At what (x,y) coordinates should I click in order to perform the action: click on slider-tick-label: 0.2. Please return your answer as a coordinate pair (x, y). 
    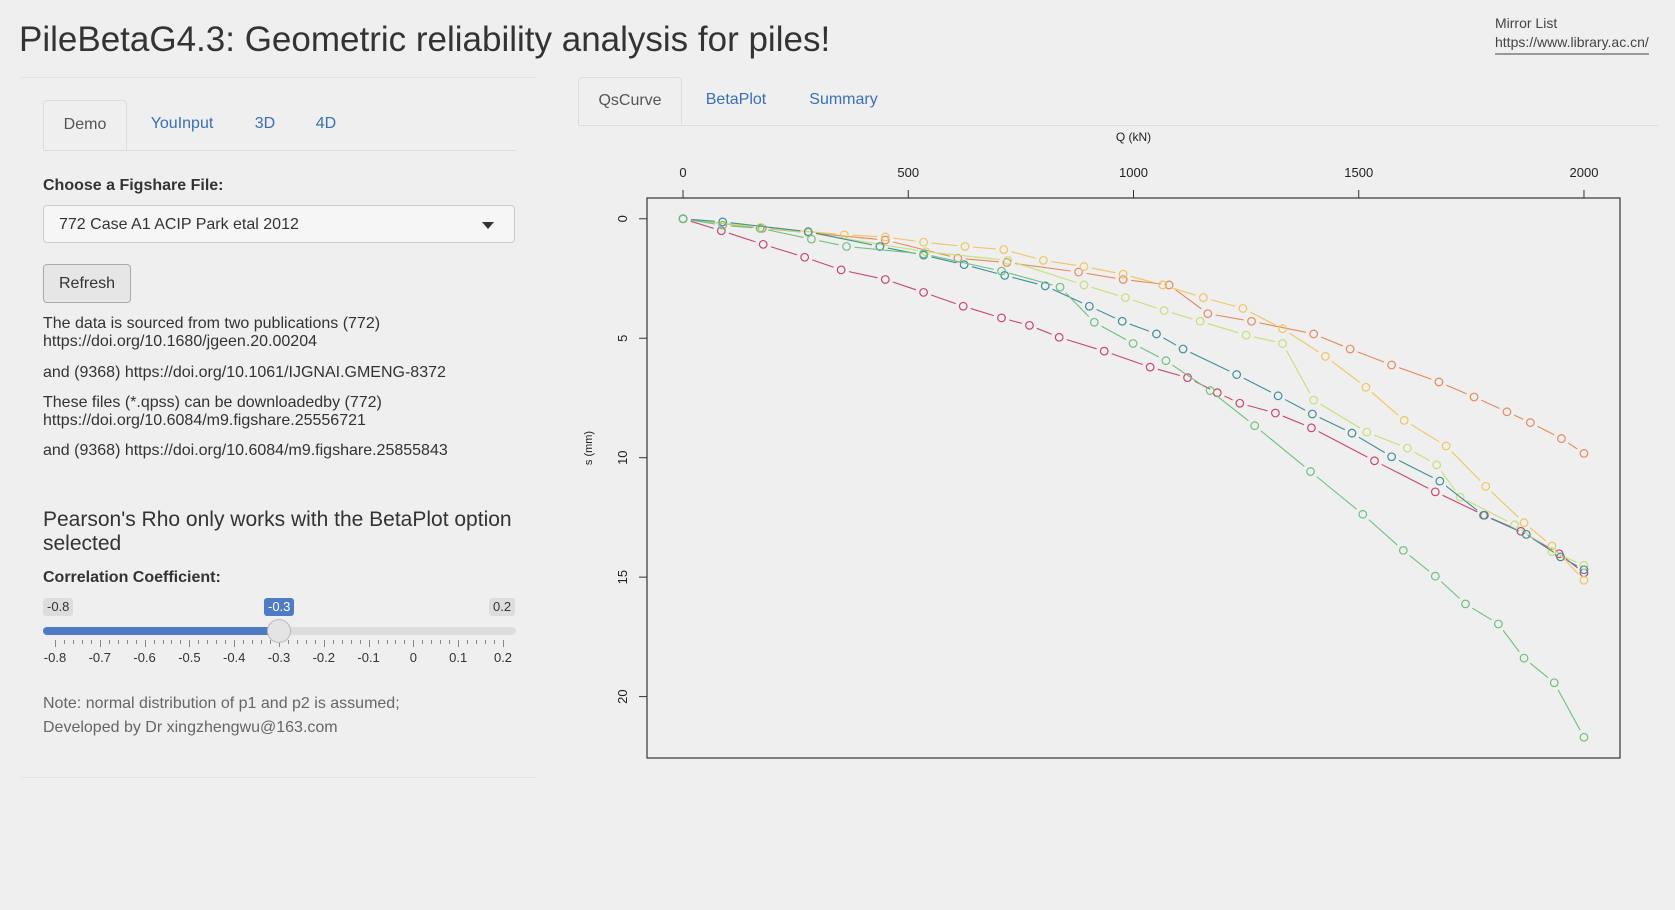
    Looking at the image, I should click on (503, 657).